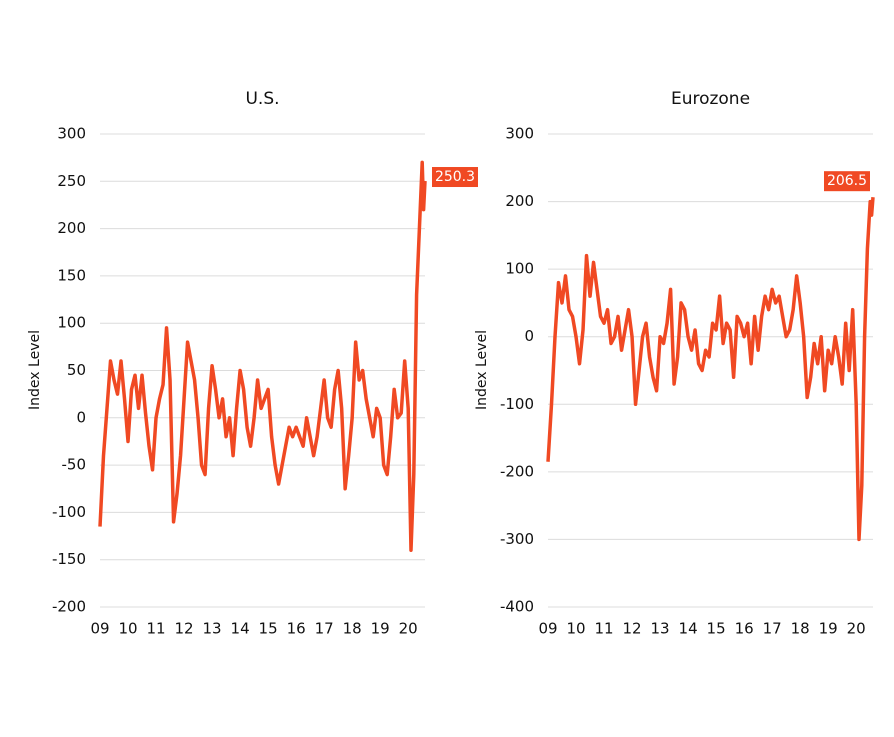  I want to click on y-tick-label: 150, so click(71, 275).